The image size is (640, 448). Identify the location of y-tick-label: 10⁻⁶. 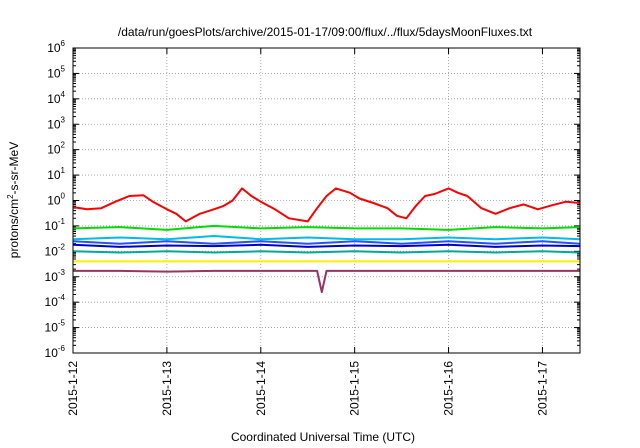
(55, 352).